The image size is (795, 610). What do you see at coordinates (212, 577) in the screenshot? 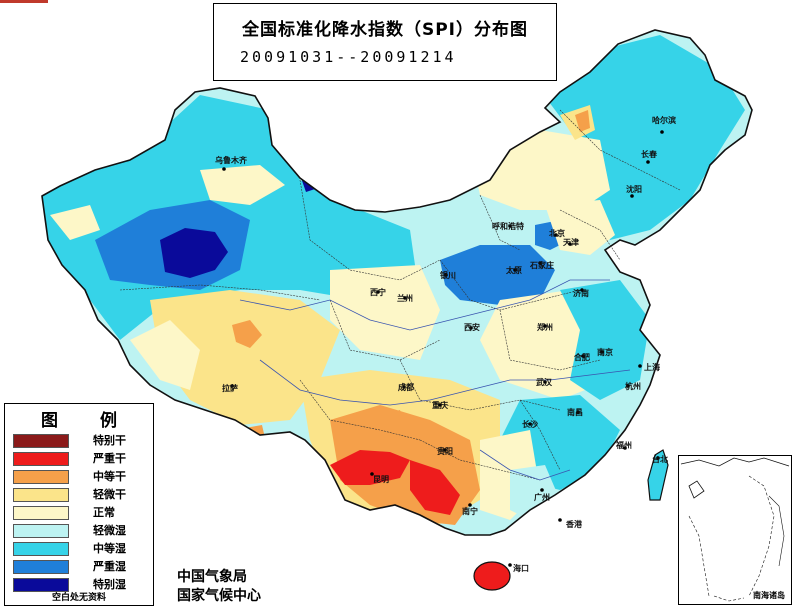
I see `agency-line1: 中国气象局` at bounding box center [212, 577].